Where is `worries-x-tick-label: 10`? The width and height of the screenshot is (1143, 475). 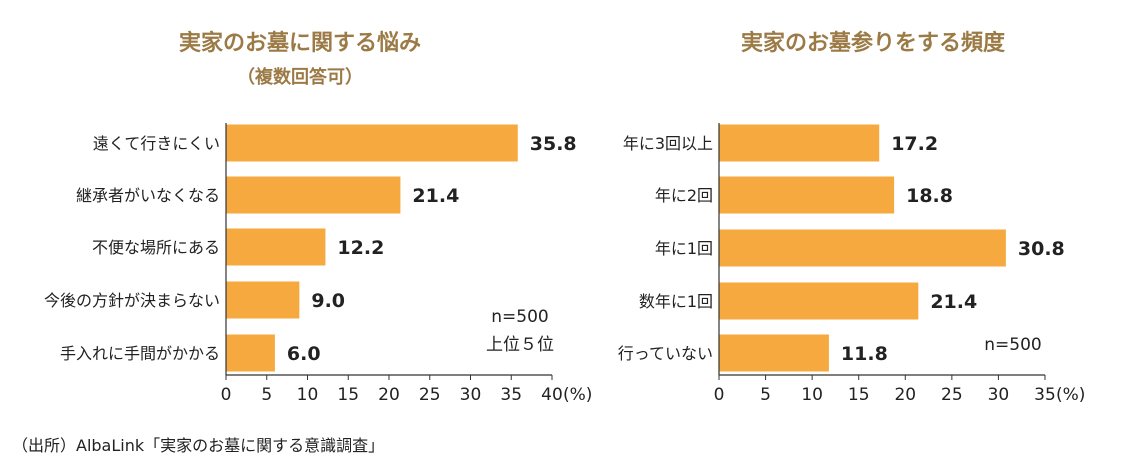 worries-x-tick-label: 10 is located at coordinates (308, 395).